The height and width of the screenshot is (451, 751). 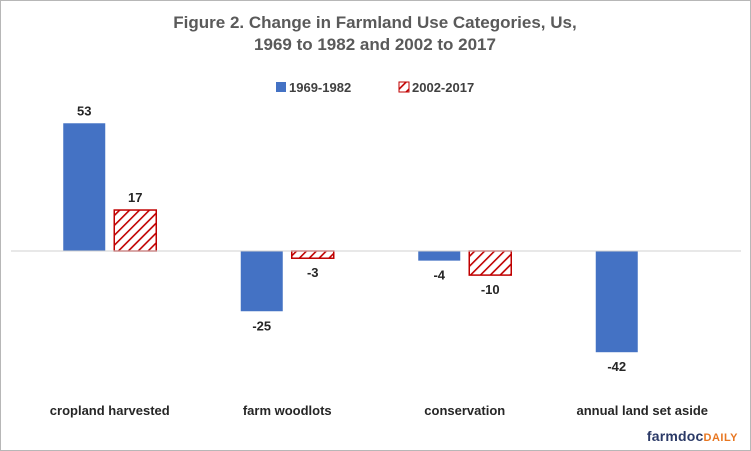 I want to click on category-label-4: annual land set aside, so click(x=643, y=410).